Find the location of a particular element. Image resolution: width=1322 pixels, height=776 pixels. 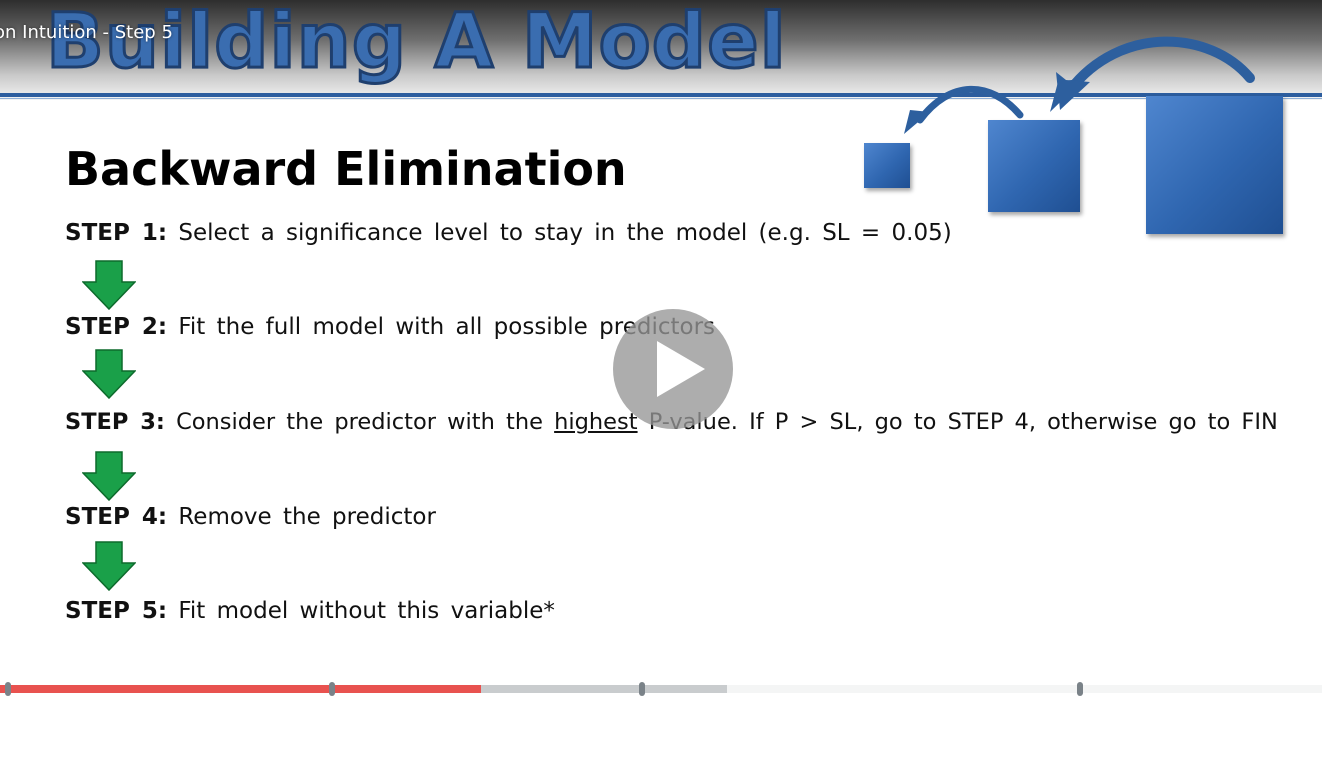

video-title: on Intuition - Step 5 is located at coordinates (86, 32).